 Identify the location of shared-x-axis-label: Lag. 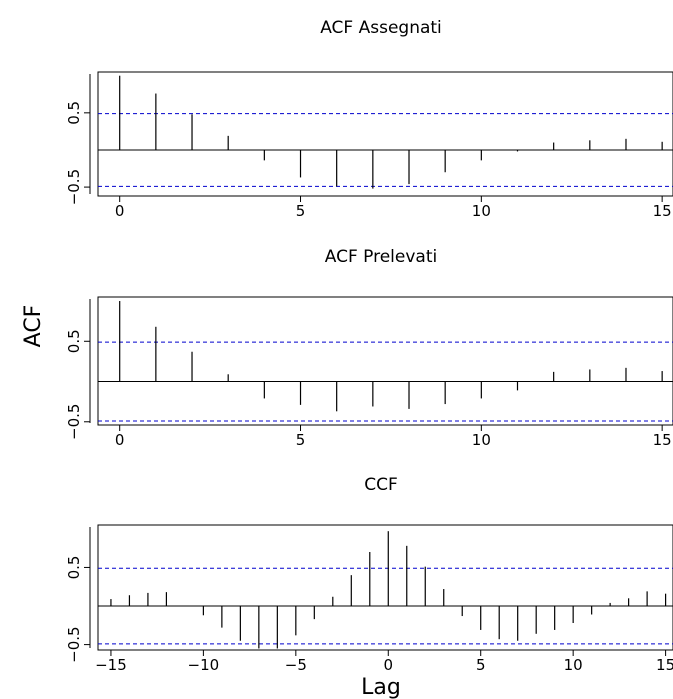
(381, 687).